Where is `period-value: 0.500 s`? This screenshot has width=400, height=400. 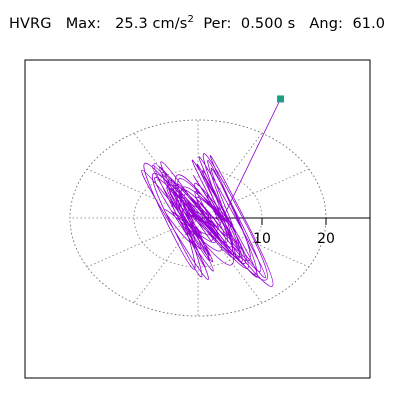
period-value: 0.500 s is located at coordinates (268, 24).